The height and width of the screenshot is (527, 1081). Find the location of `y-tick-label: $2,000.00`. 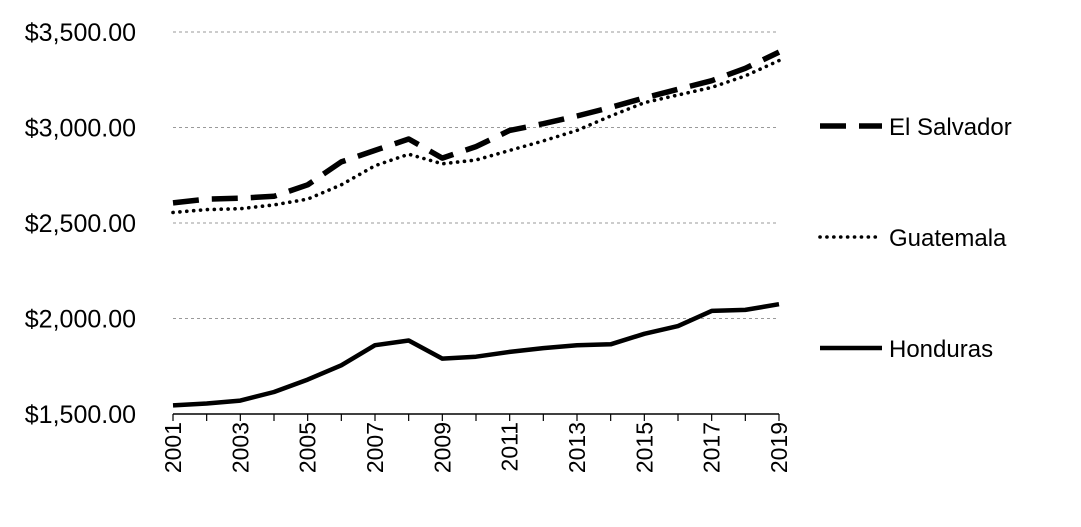

y-tick-label: $2,000.00 is located at coordinates (80, 320).